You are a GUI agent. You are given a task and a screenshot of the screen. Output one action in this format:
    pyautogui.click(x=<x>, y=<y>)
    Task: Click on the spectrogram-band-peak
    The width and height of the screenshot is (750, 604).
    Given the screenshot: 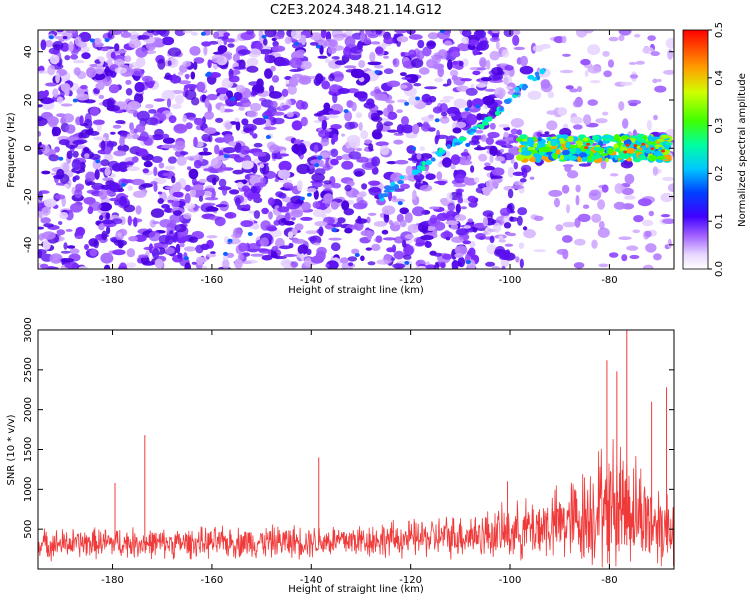 What is the action you would take?
    pyautogui.click(x=586, y=148)
    